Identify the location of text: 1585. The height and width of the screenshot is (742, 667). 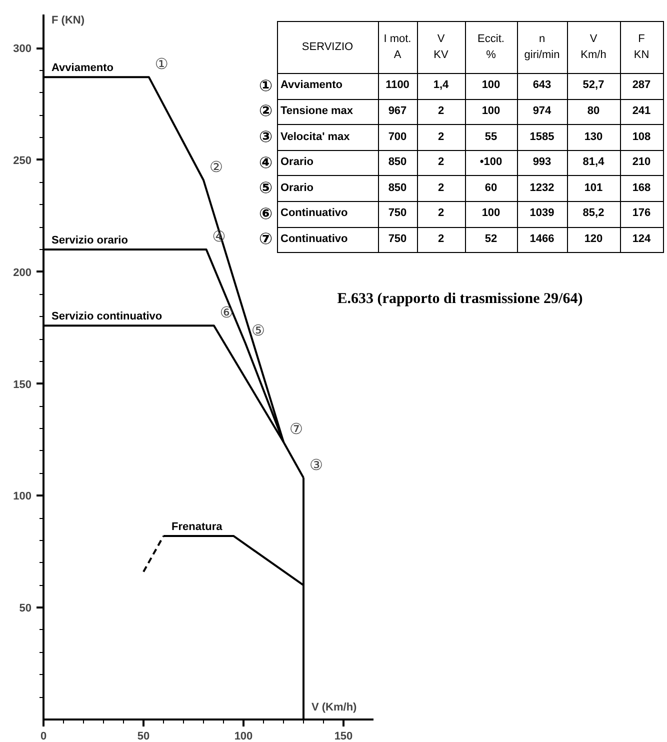
(542, 136).